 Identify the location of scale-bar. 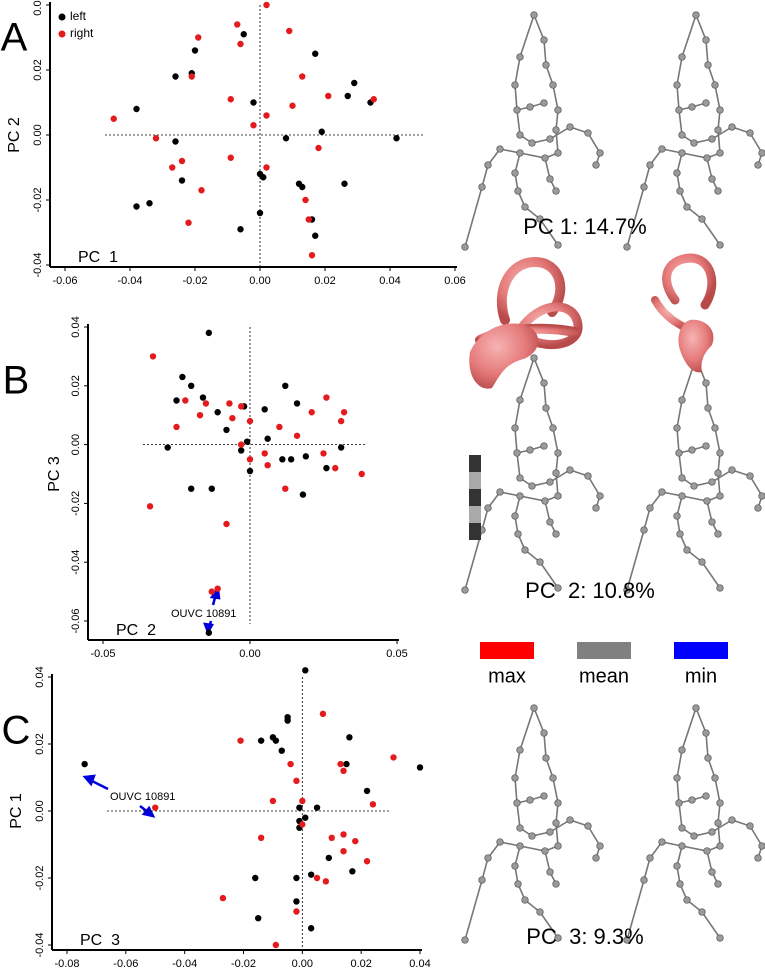
(475, 497).